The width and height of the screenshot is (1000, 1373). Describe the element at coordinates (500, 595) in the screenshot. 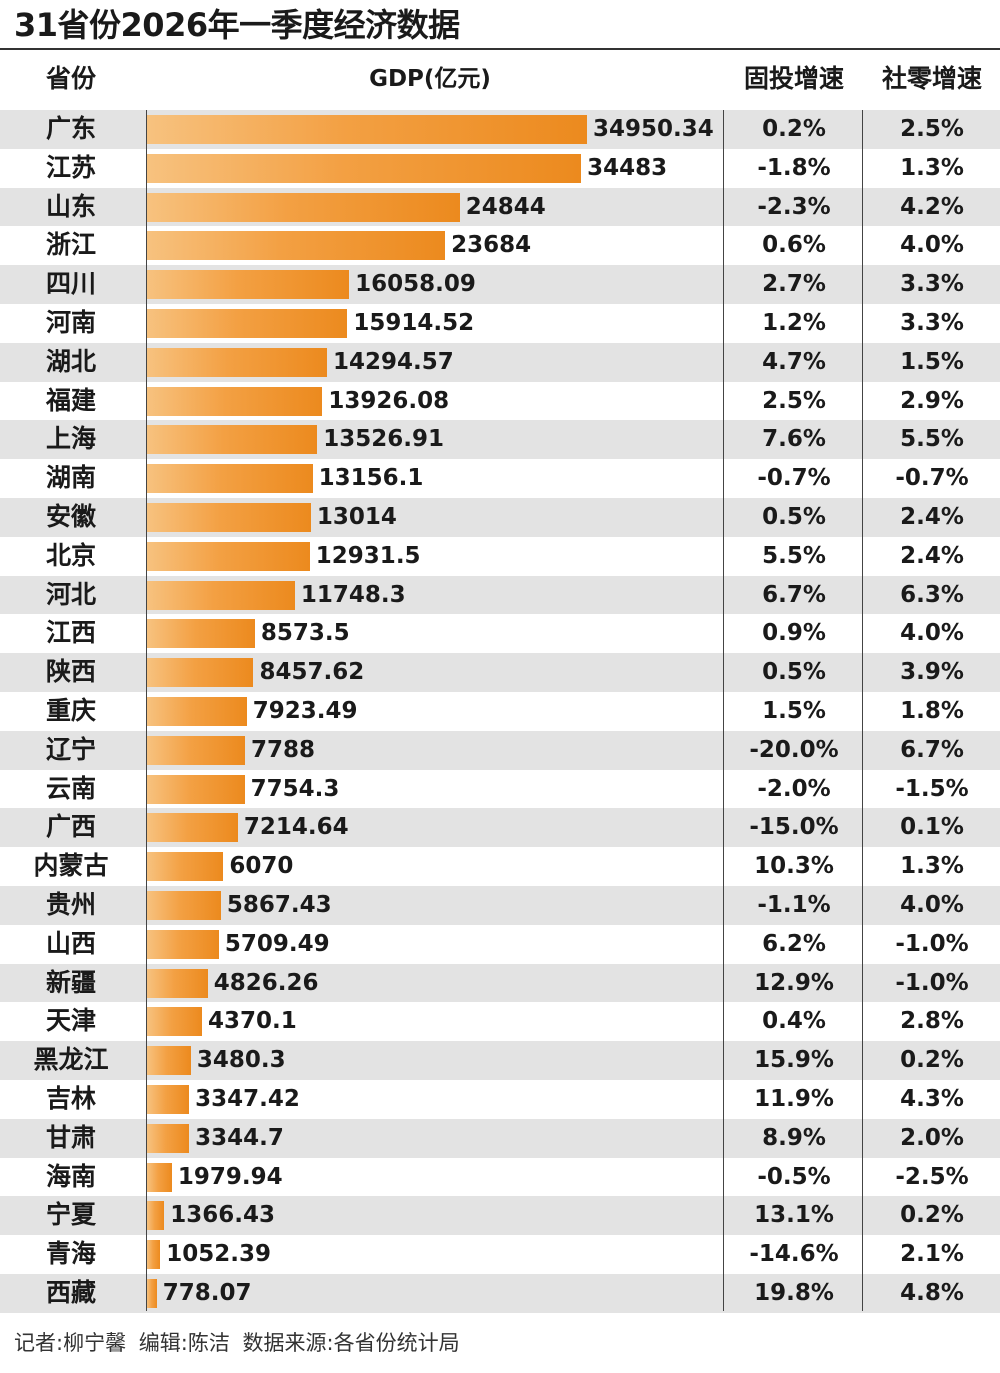

I see `table-row: 河北 11748.3 6.7% 6.3%` at that location.